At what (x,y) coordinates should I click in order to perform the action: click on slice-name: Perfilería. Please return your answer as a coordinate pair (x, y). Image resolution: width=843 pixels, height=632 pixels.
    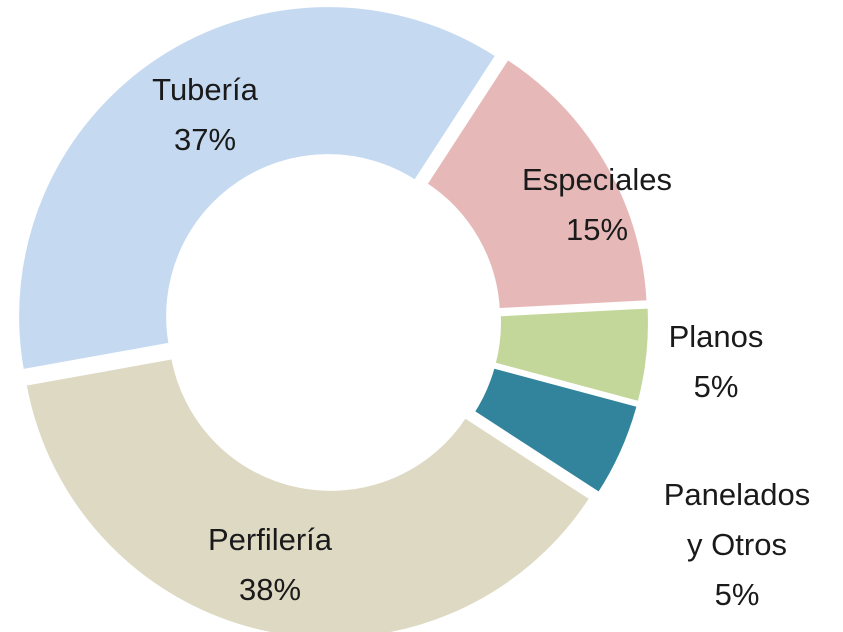
    Looking at the image, I should click on (270, 539).